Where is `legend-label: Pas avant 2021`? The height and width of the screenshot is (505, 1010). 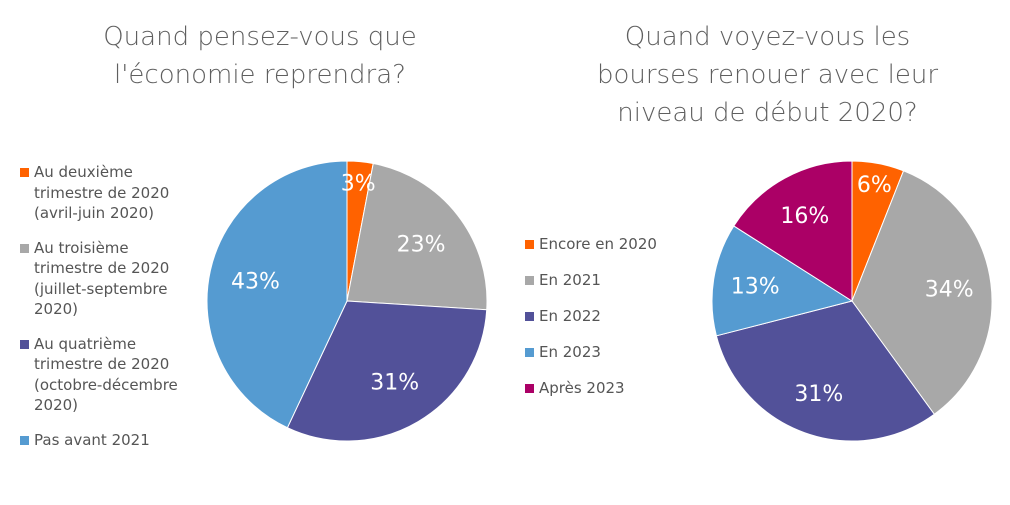
legend-label: Pas avant 2021 is located at coordinates (115, 440).